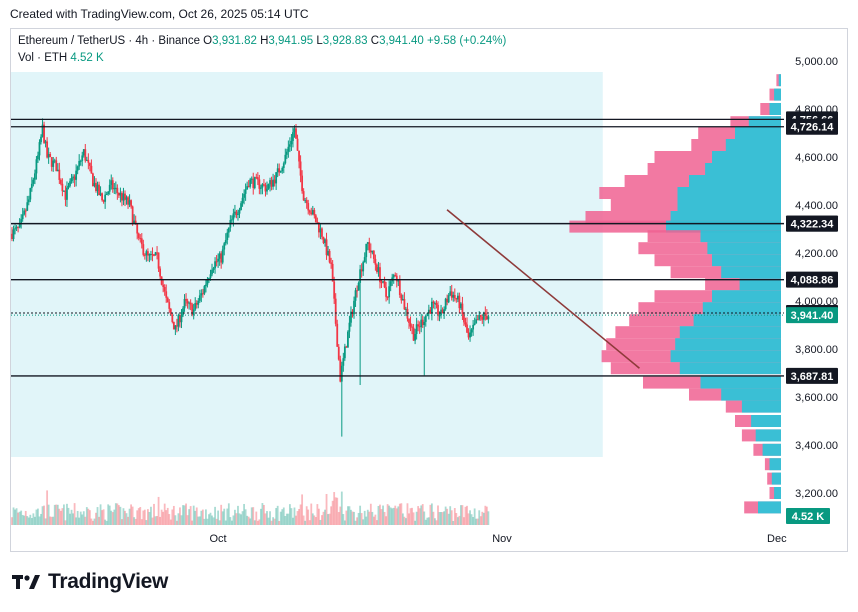  Describe the element at coordinates (816, 446) in the screenshot. I see `y-axis-tick-label: 3,400.00` at that location.